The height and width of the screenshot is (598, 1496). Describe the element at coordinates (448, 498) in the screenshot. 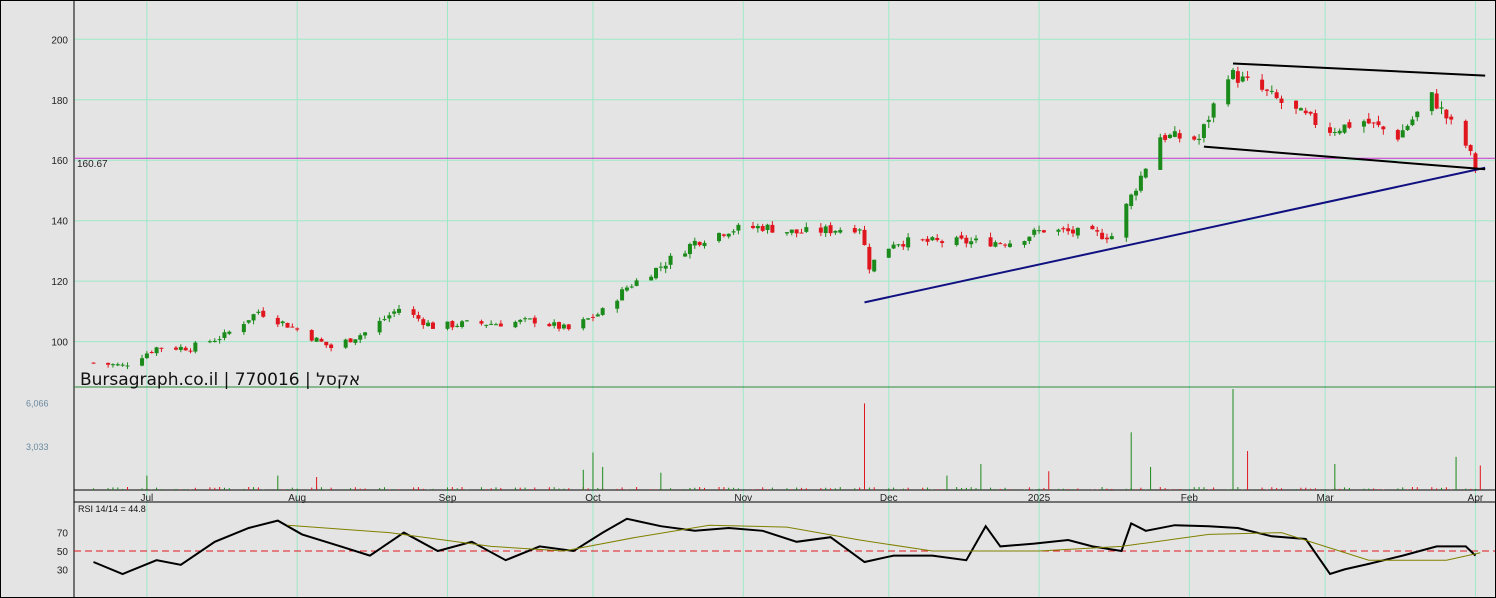

I see `x-tick-label: Sep` at that location.